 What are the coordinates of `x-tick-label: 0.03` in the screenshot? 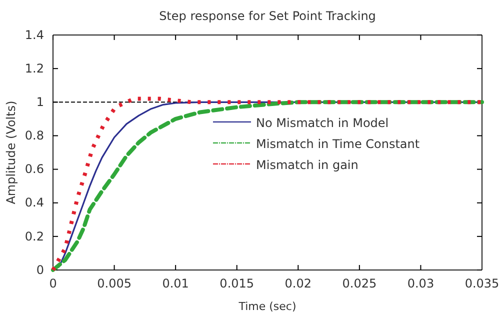 It's located at (420, 283).